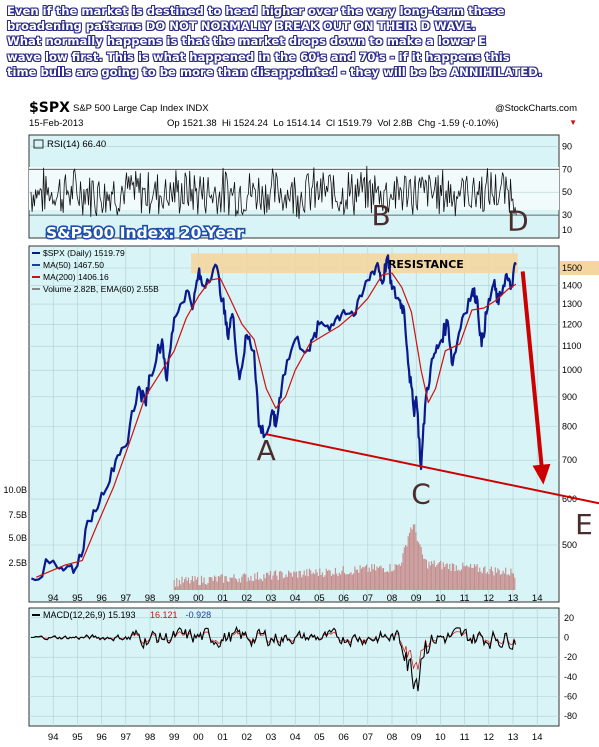  Describe the element at coordinates (572, 268) in the screenshot. I see `price-tick-label: 1500` at that location.